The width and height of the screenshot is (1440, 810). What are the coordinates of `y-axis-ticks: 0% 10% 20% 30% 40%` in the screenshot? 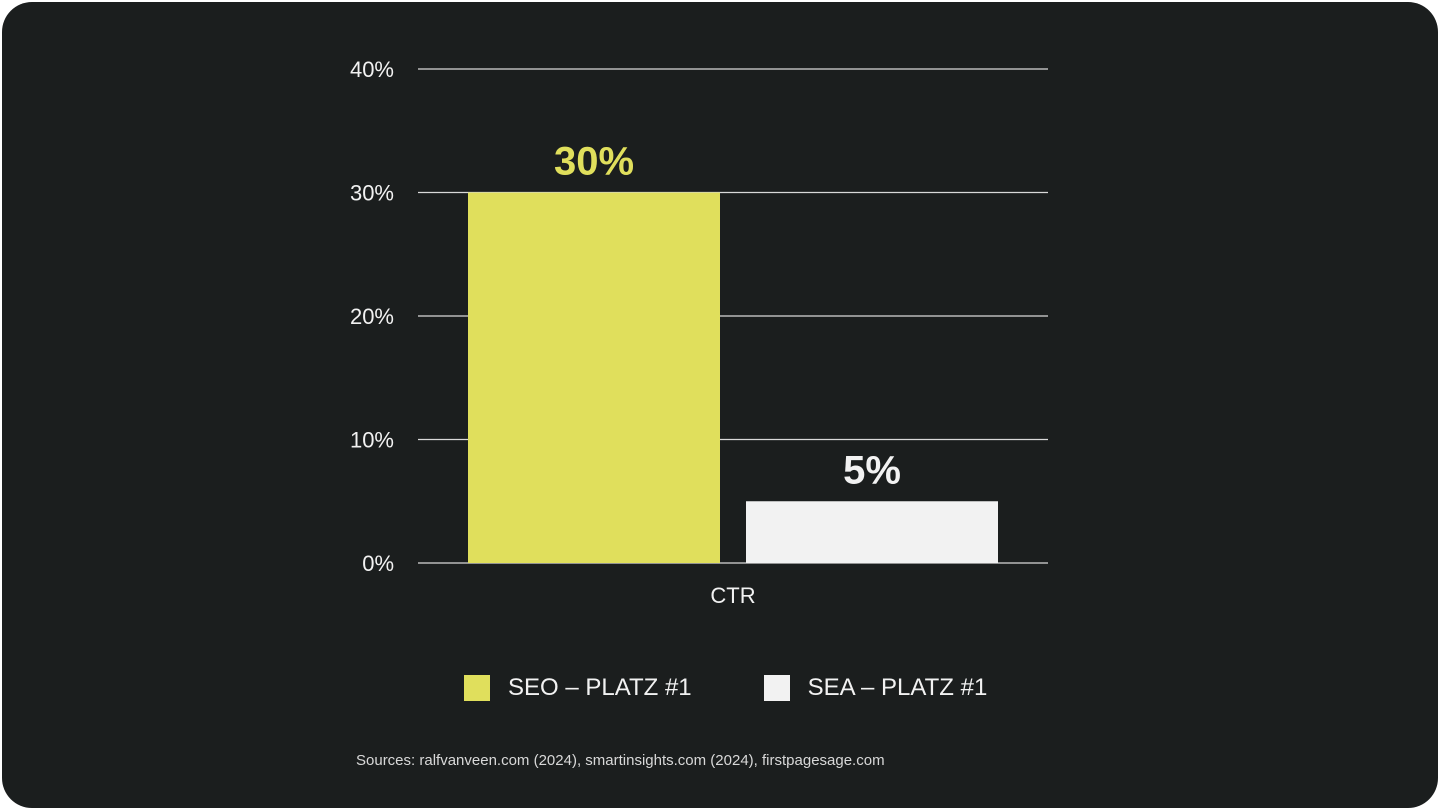 It's located at (372, 316).